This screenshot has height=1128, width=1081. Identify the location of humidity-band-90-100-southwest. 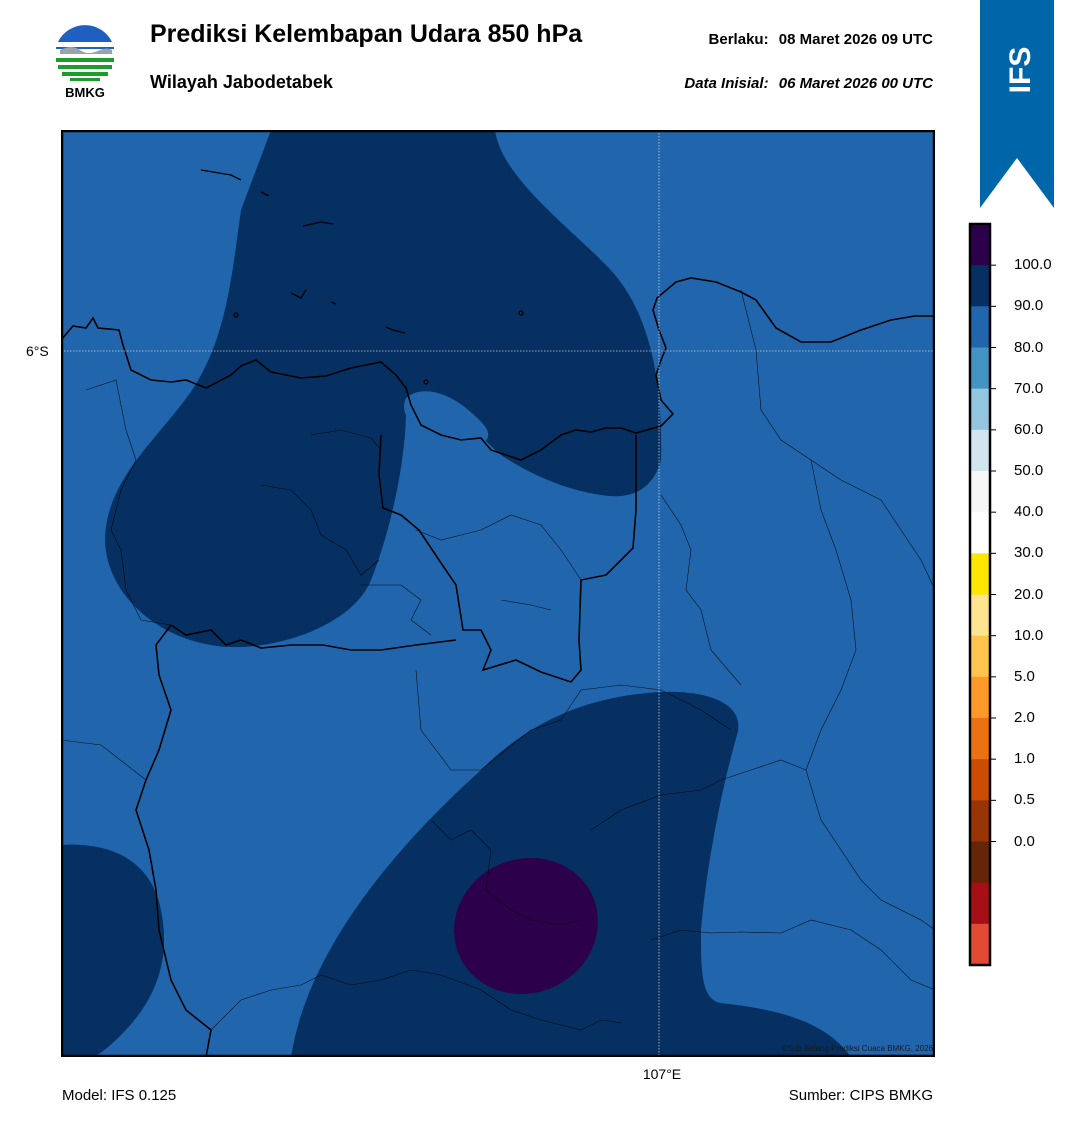
(113, 950).